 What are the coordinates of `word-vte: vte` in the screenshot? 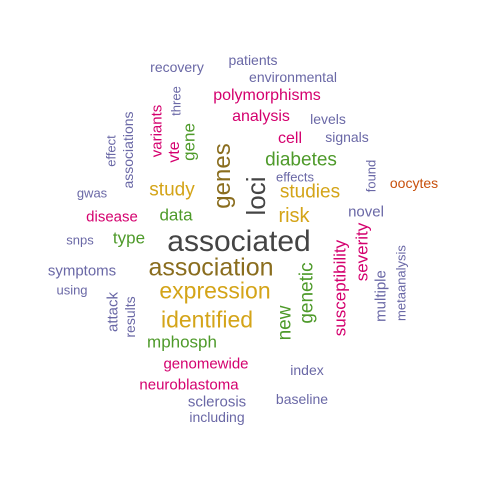 It's located at (174, 152).